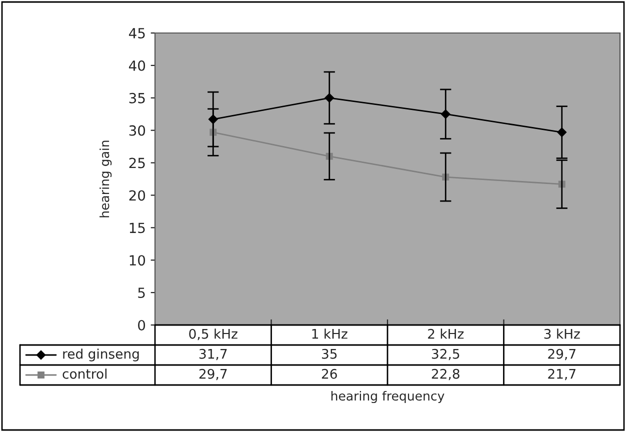 The image size is (626, 432). What do you see at coordinates (101, 355) in the screenshot?
I see `legend-label: red ginseng` at bounding box center [101, 355].